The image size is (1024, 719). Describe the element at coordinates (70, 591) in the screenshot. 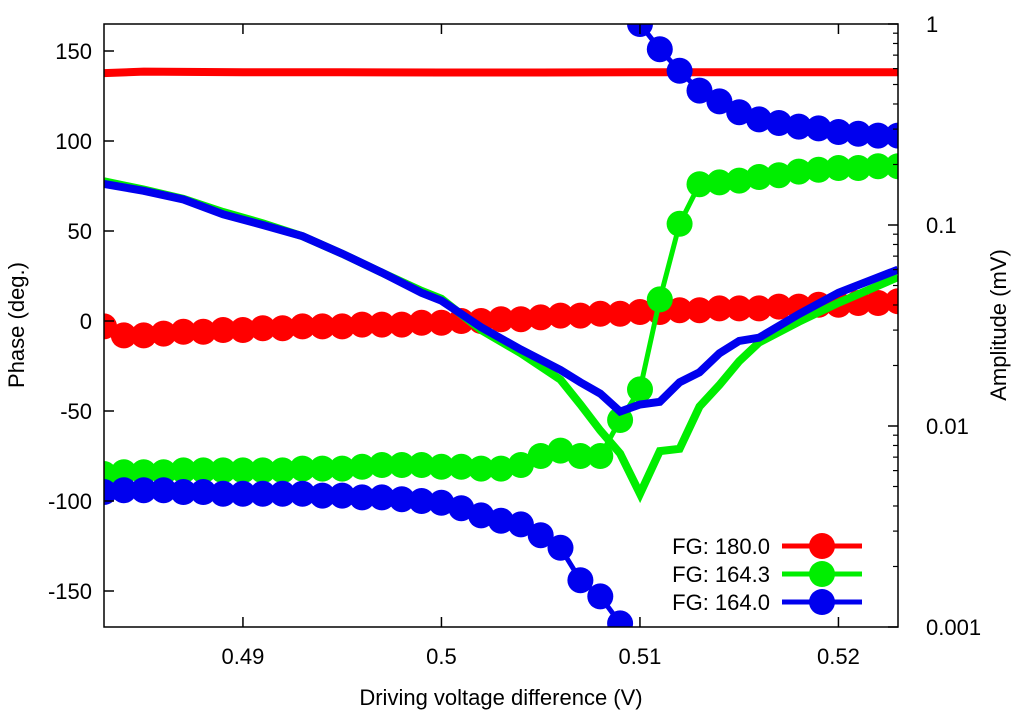

I see `y-tick-label: -150` at that location.